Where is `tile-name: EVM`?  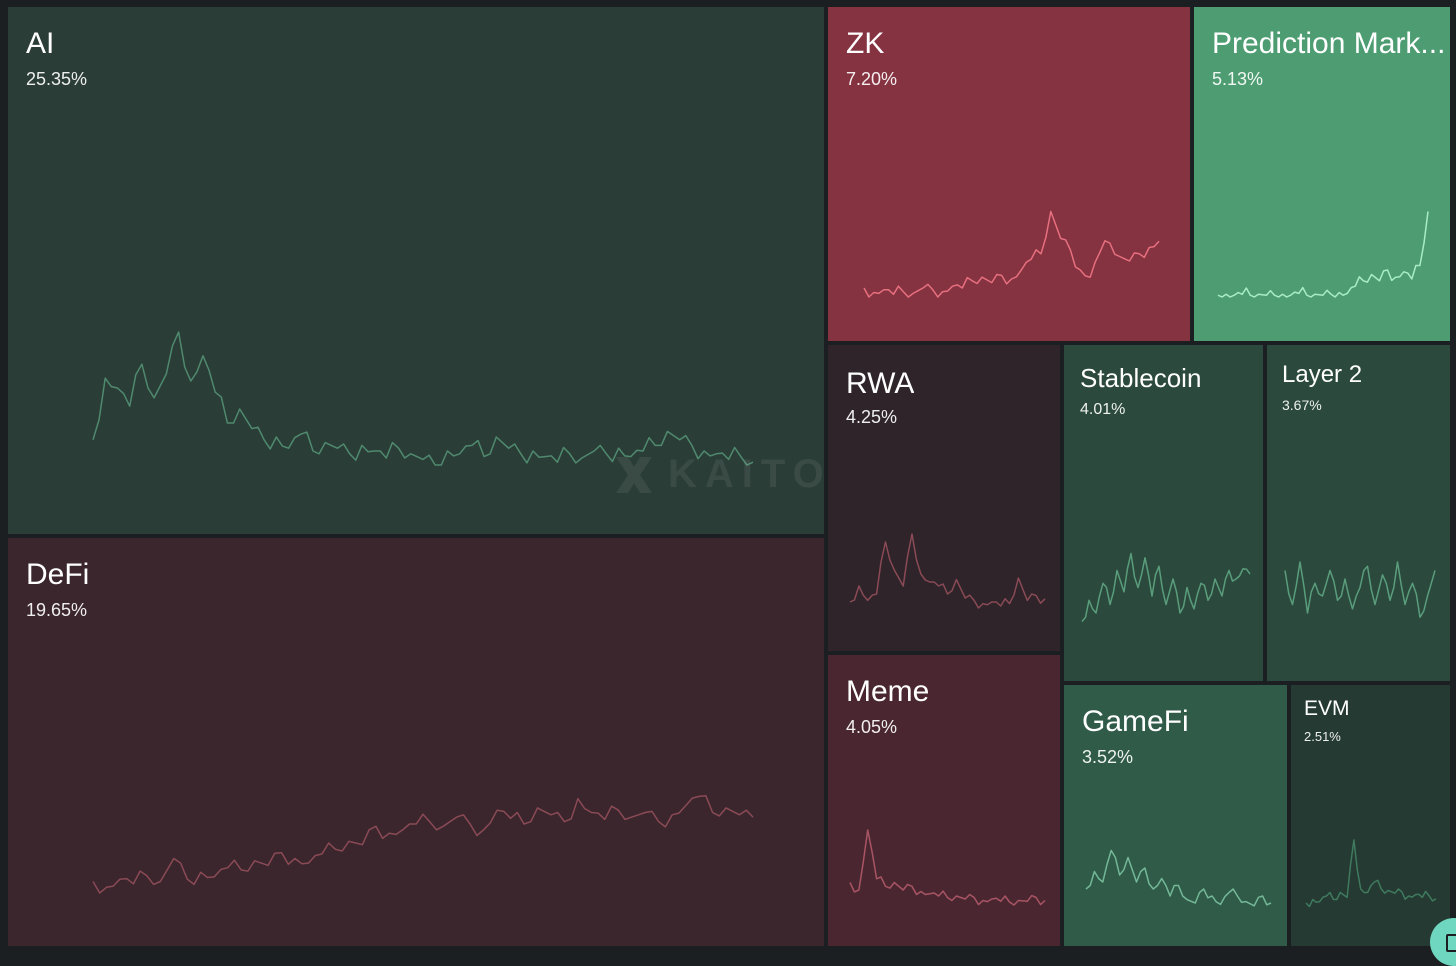
tile-name: EVM is located at coordinates (1327, 708).